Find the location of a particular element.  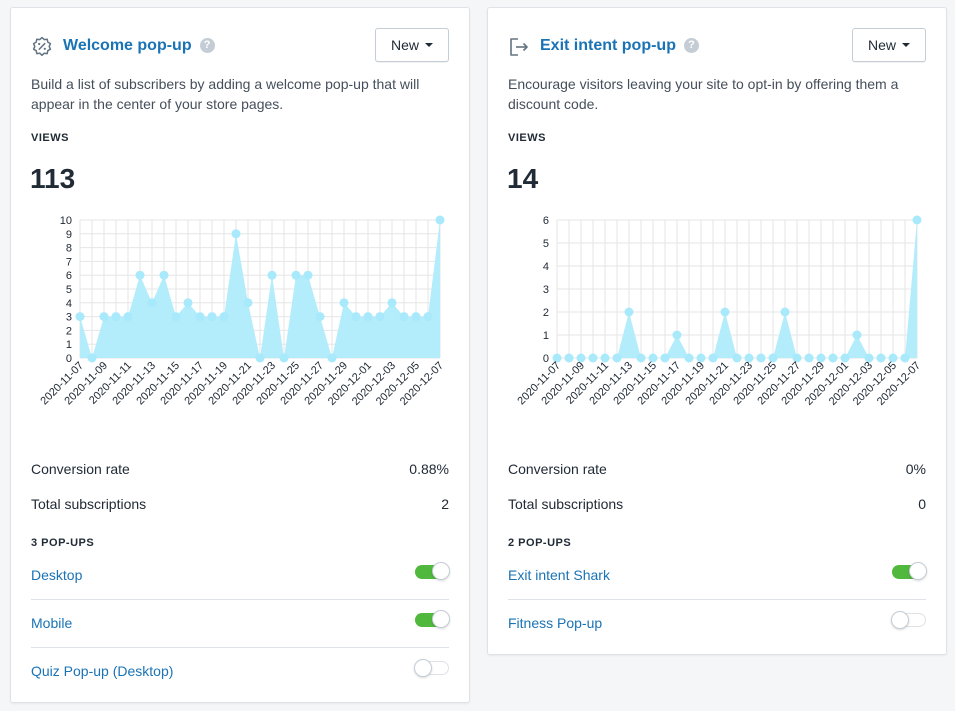

conversion-rate-value: 0.88% is located at coordinates (429, 469).